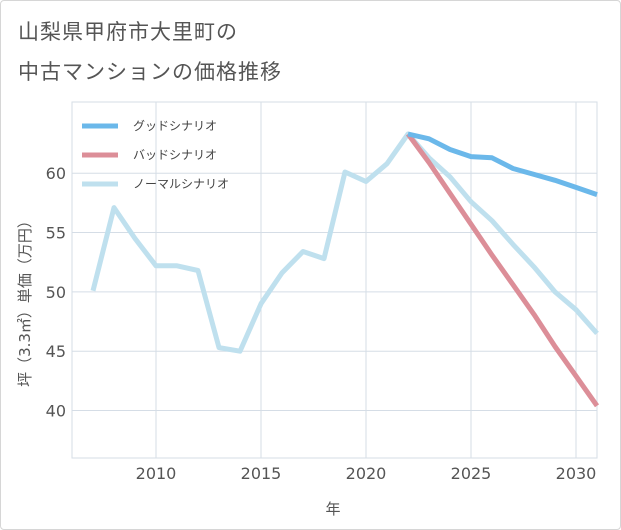  I want to click on y-axis-title: 坪（3.3㎡）単価（万円）, so click(25, 300).